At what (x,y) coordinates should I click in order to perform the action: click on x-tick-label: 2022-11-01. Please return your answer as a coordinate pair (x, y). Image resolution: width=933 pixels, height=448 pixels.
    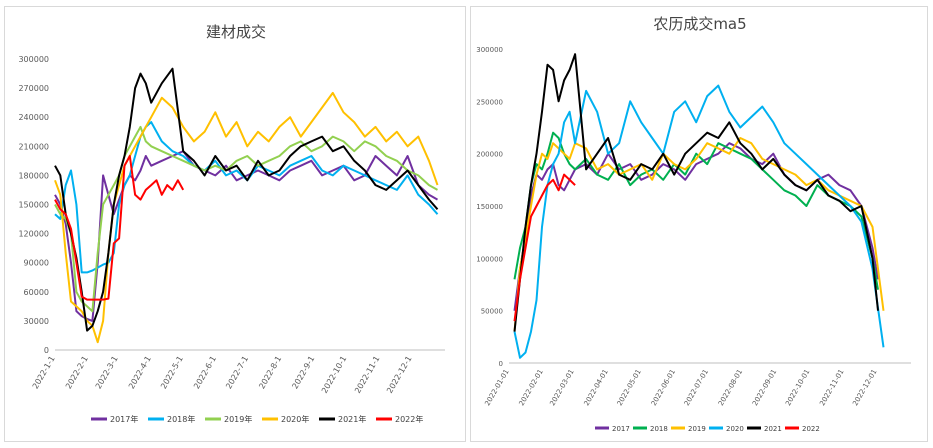
    Looking at the image, I should click on (831, 387).